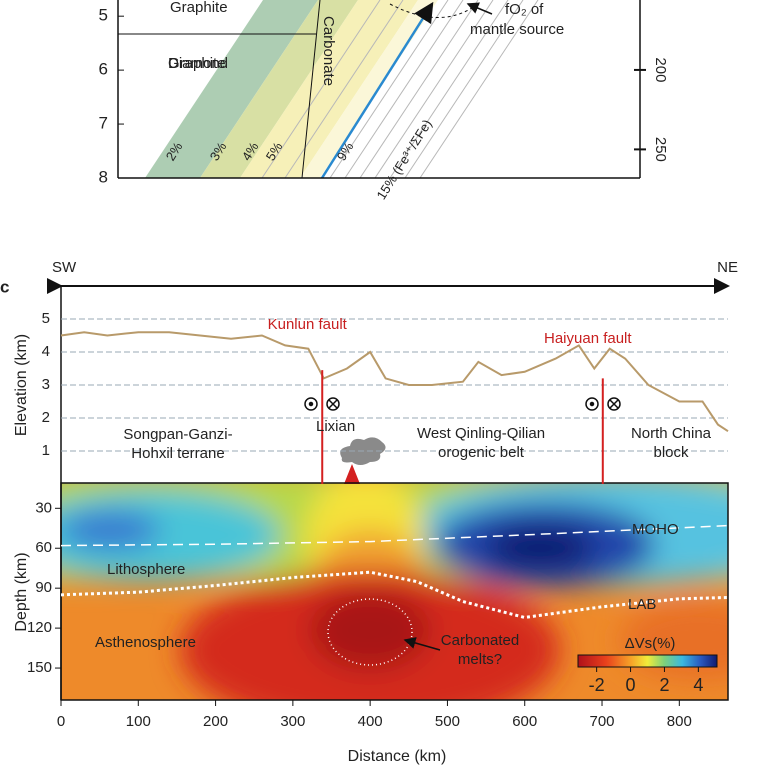 The height and width of the screenshot is (773, 767). I want to click on y-axis-label: Depth (km), so click(21, 591).